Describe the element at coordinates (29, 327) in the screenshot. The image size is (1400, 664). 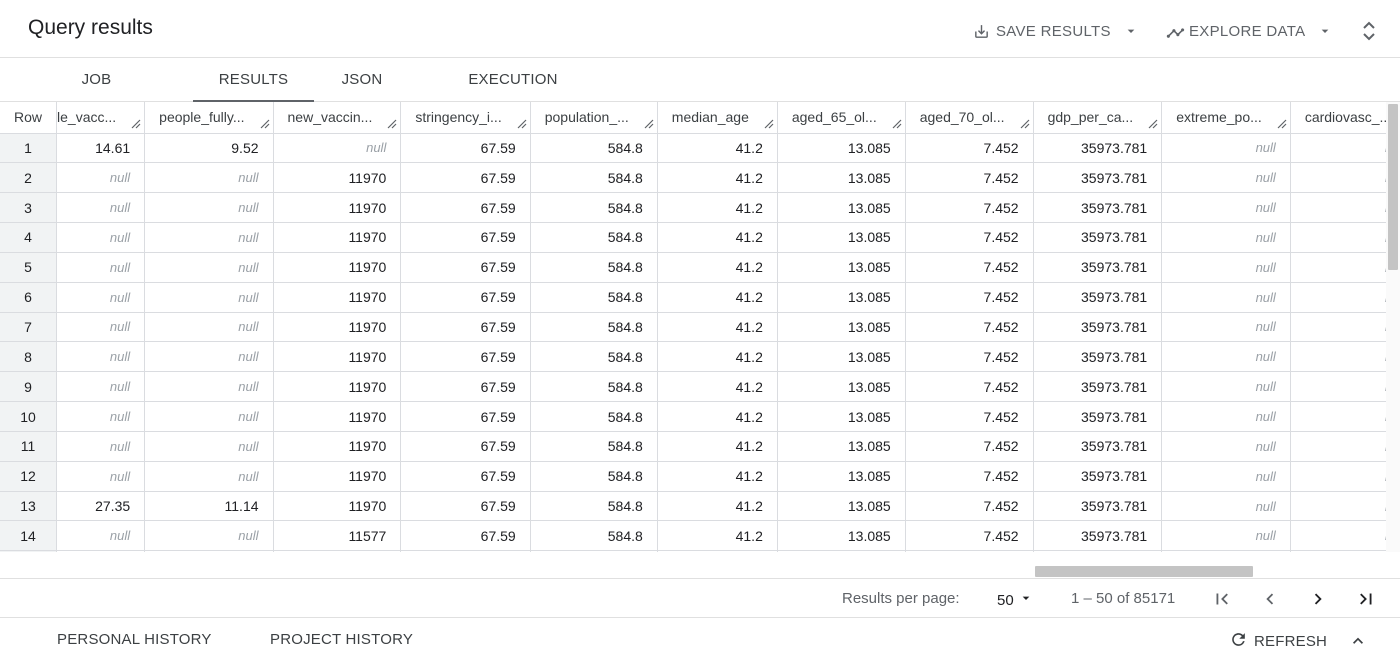
I see `row-number: 7` at that location.